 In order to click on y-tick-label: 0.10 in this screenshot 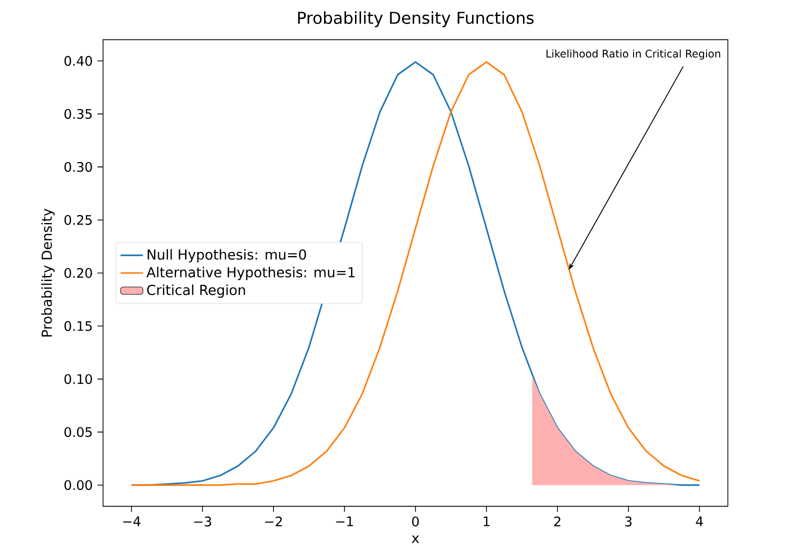, I will do `click(78, 379)`.